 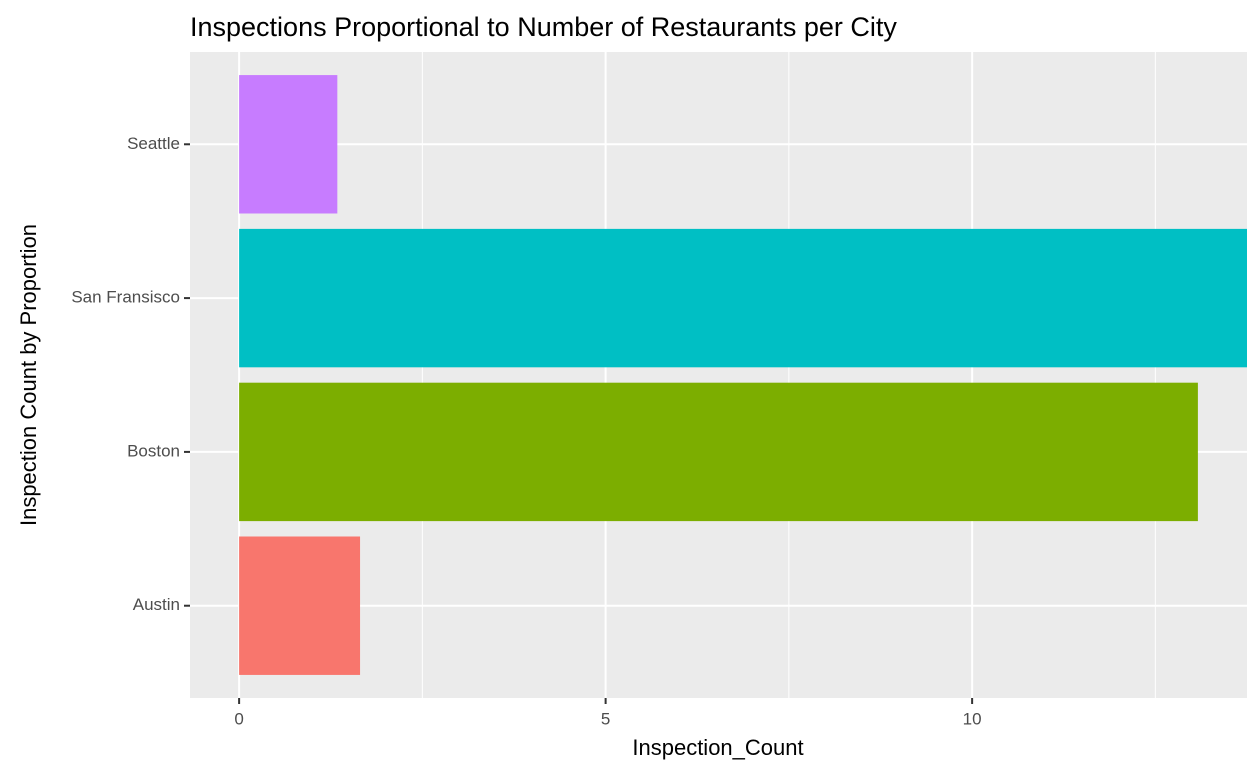 What do you see at coordinates (717, 747) in the screenshot?
I see `x-axis-title: Inspection_Count` at bounding box center [717, 747].